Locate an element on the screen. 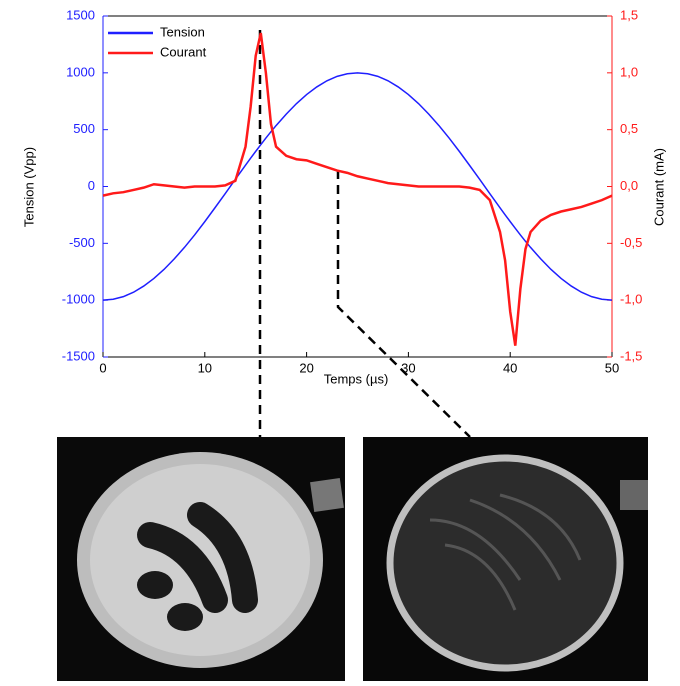 The height and width of the screenshot is (686, 680). y-tick-label: -1500 is located at coordinates (78, 355).